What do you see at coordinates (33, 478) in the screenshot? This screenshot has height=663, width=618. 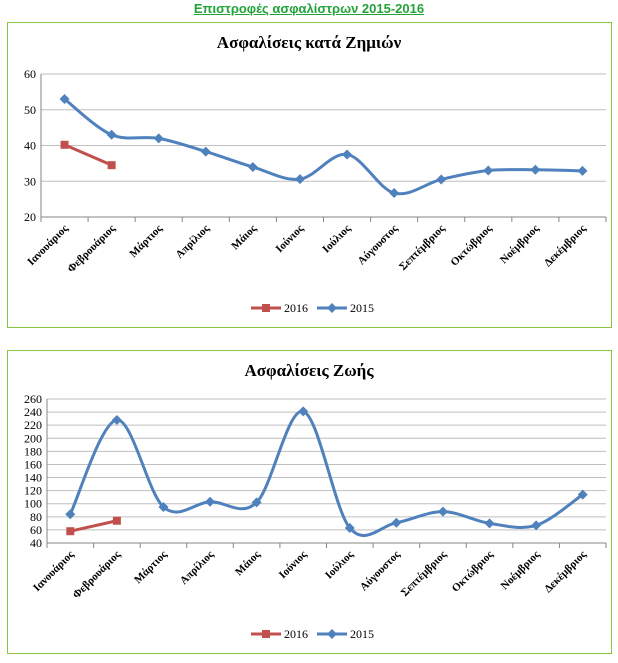 I see `y-tick-label: 140` at bounding box center [33, 478].